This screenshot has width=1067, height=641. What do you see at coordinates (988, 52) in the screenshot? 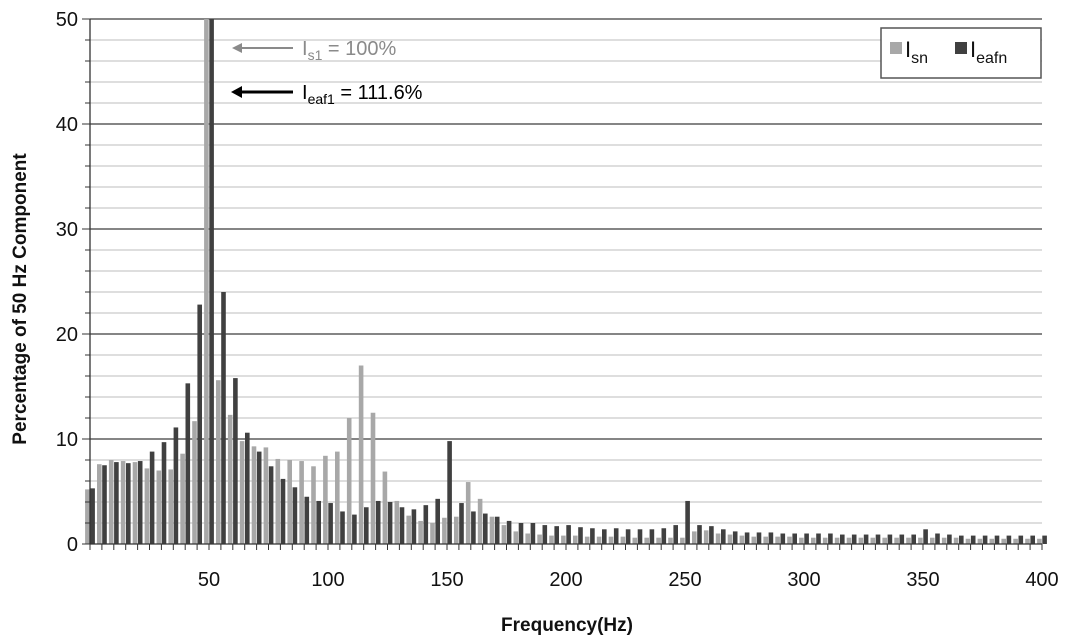
I see `legend-label-ieafn: Ieafn` at bounding box center [988, 52].